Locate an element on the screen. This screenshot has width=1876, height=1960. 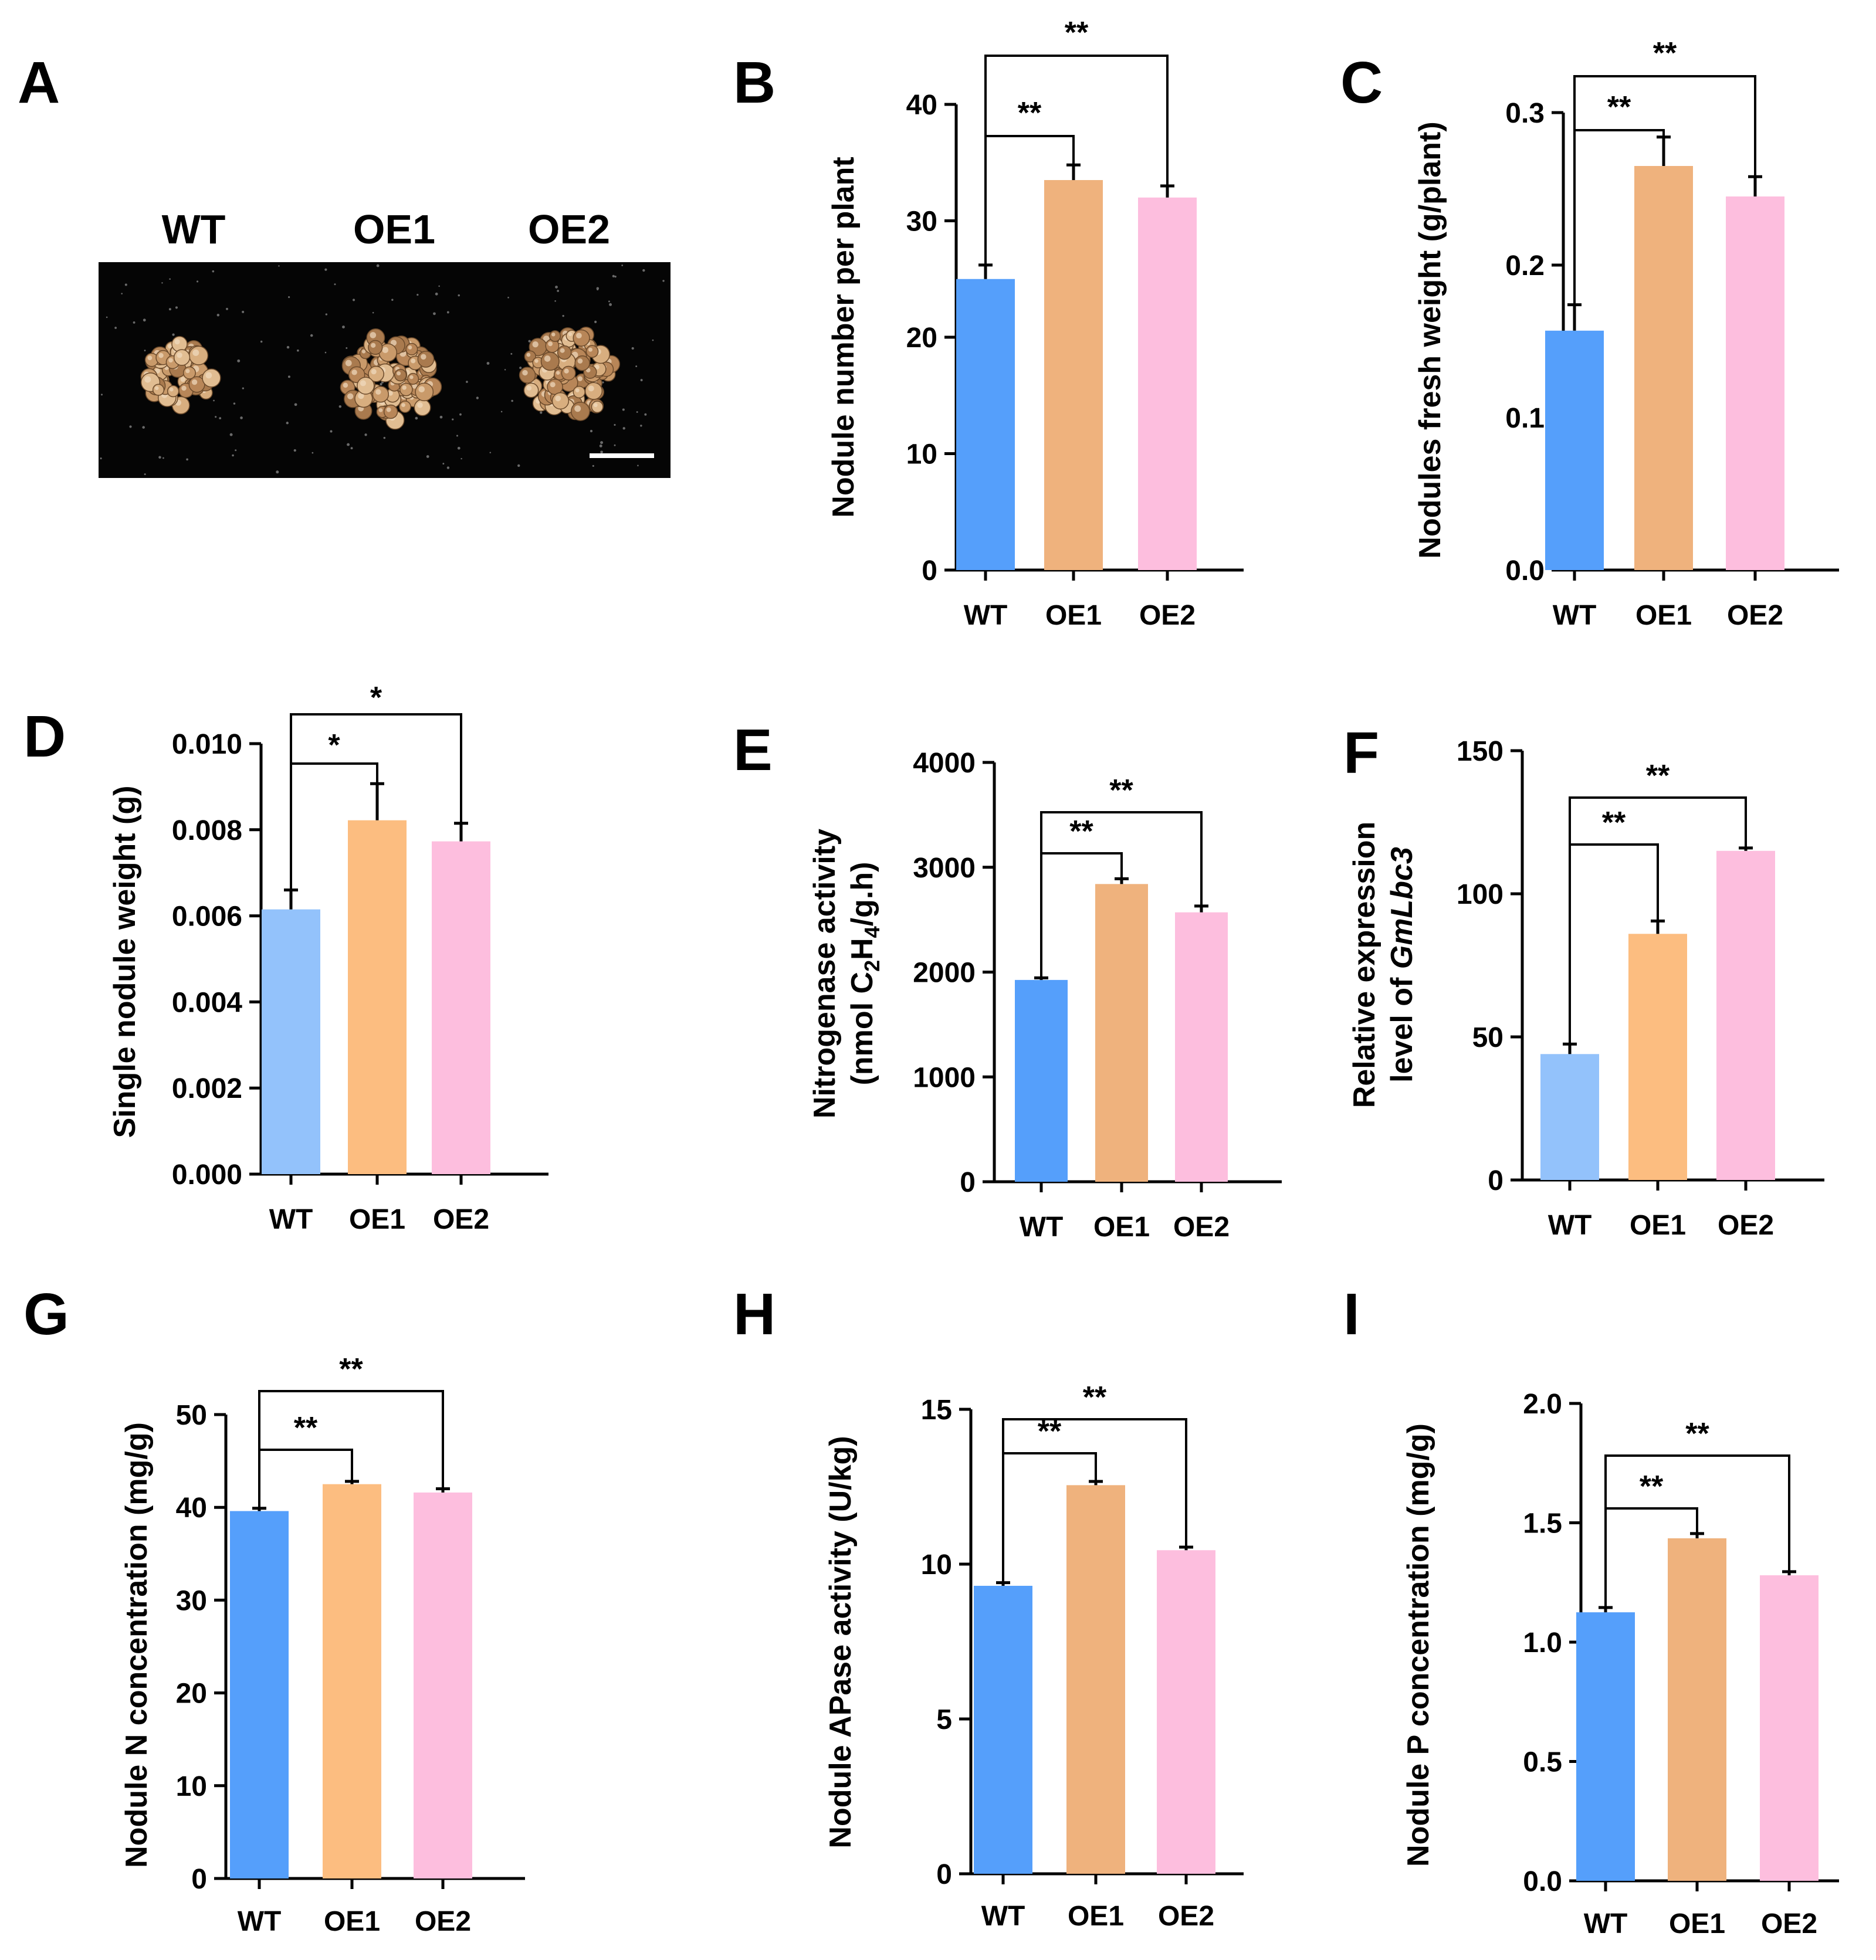
significance-label: * is located at coordinates (334, 745).